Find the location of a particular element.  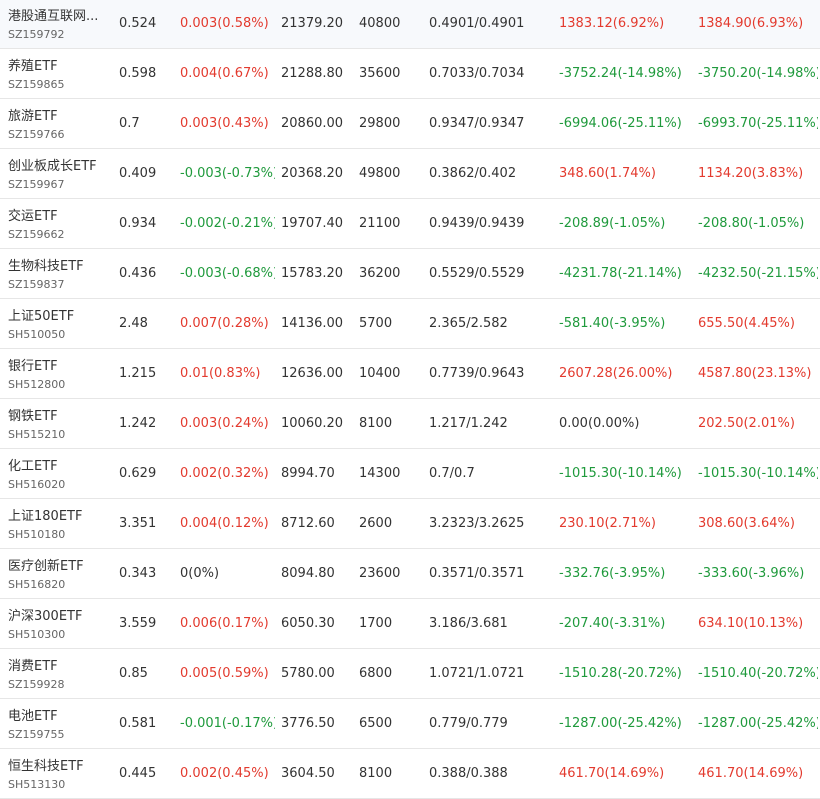

volume-cell: 3776.50 is located at coordinates (308, 723).